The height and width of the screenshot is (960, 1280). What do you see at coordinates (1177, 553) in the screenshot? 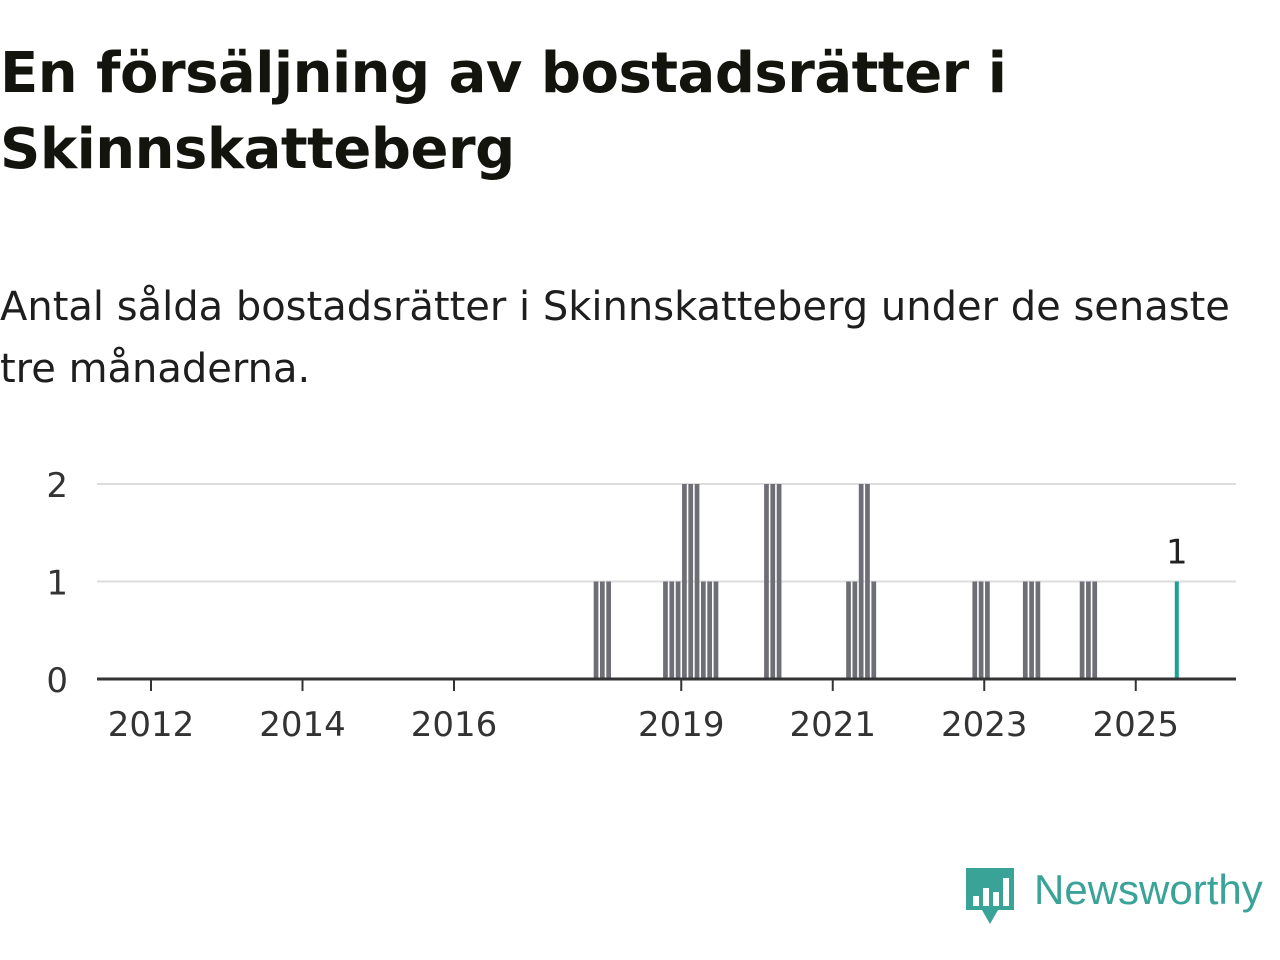
I see `data-label: 1` at bounding box center [1177, 553].